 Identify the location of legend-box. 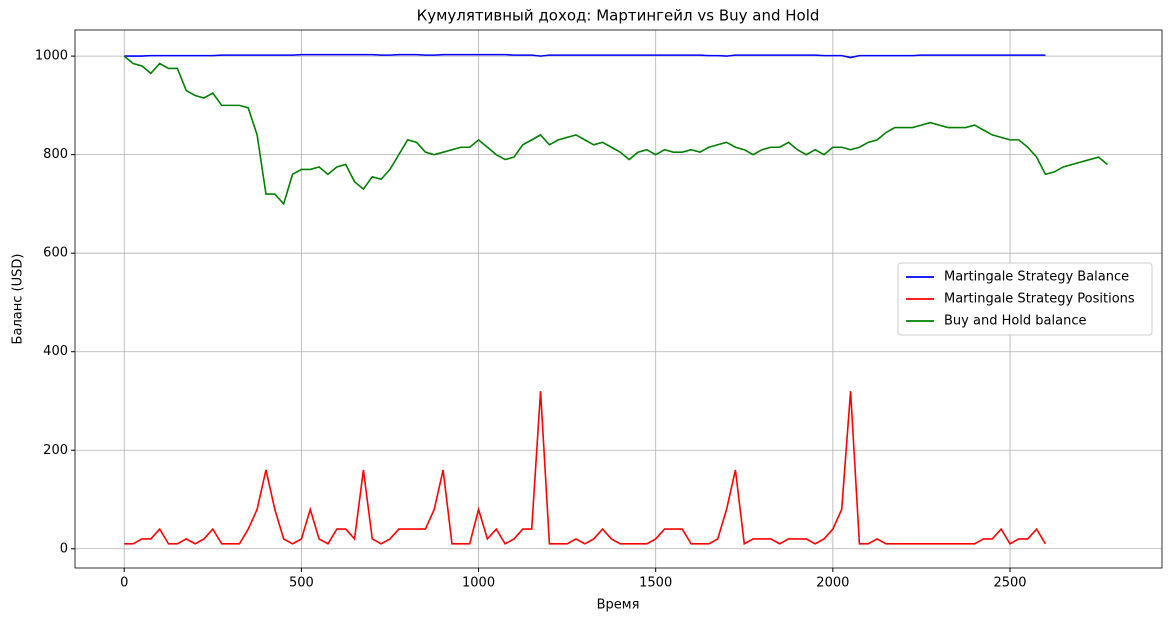
(1025, 299).